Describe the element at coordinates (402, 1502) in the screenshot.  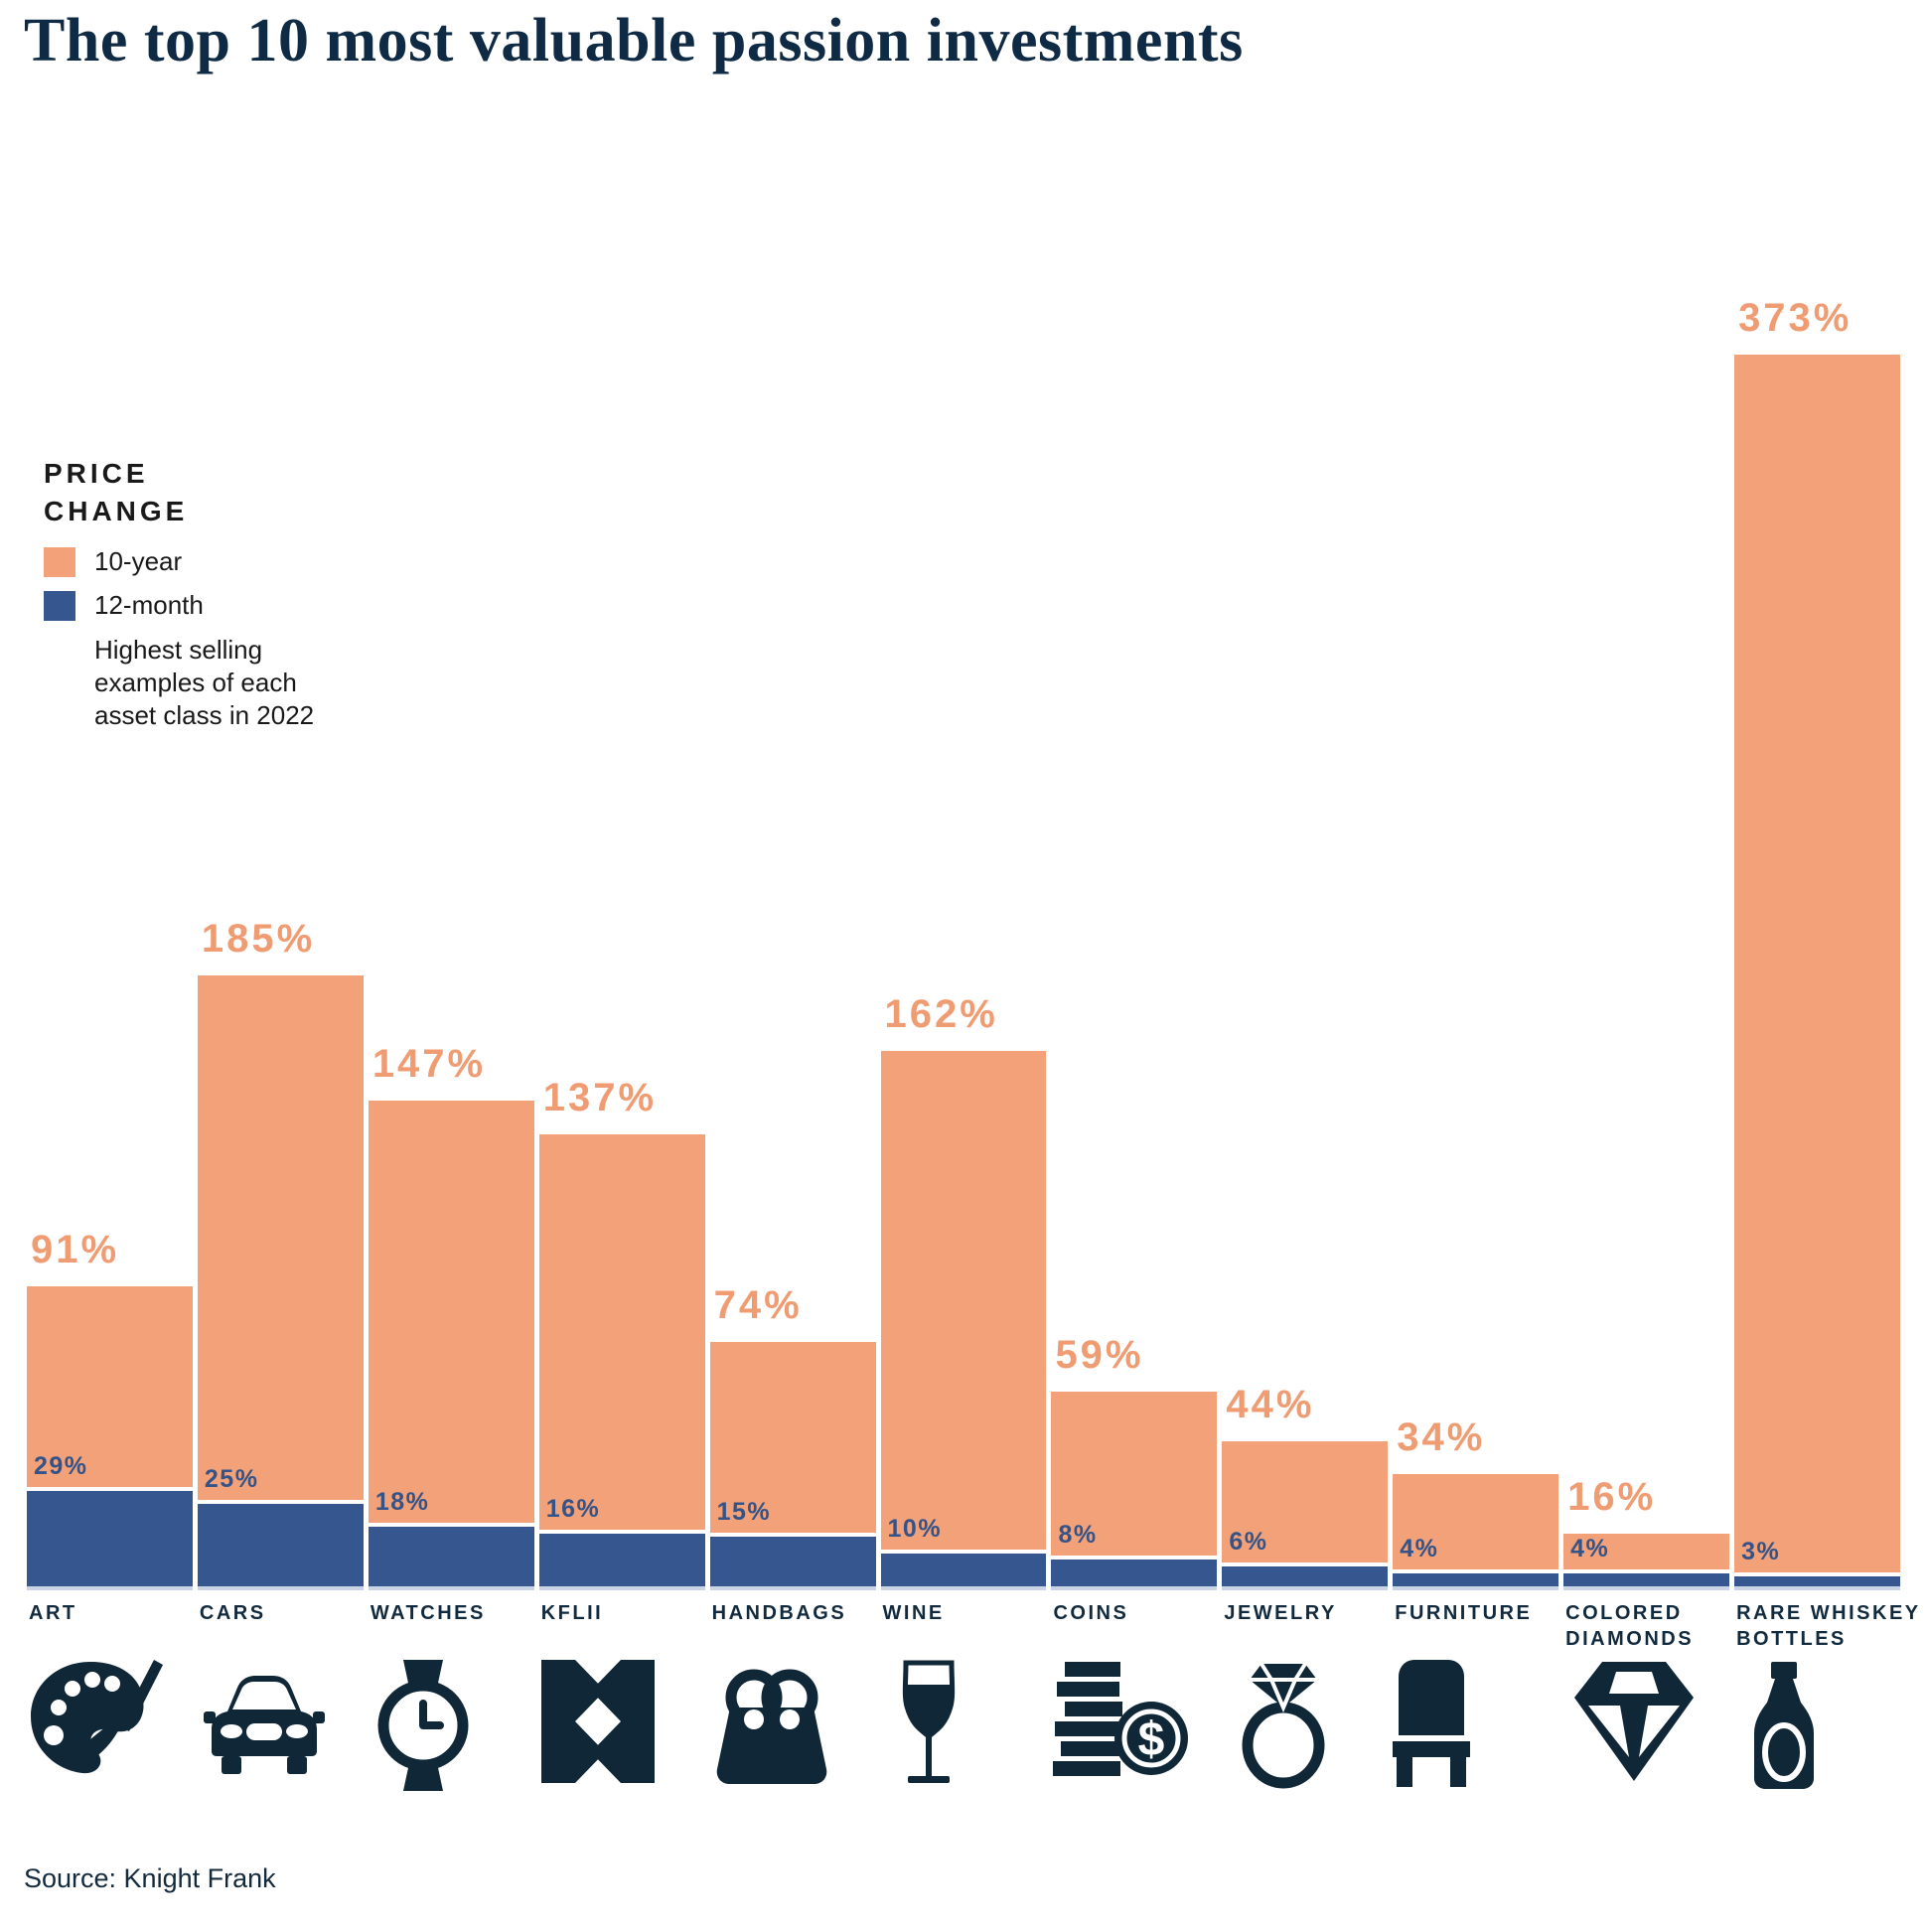
I see `twelve-month-value-label: 18%` at that location.